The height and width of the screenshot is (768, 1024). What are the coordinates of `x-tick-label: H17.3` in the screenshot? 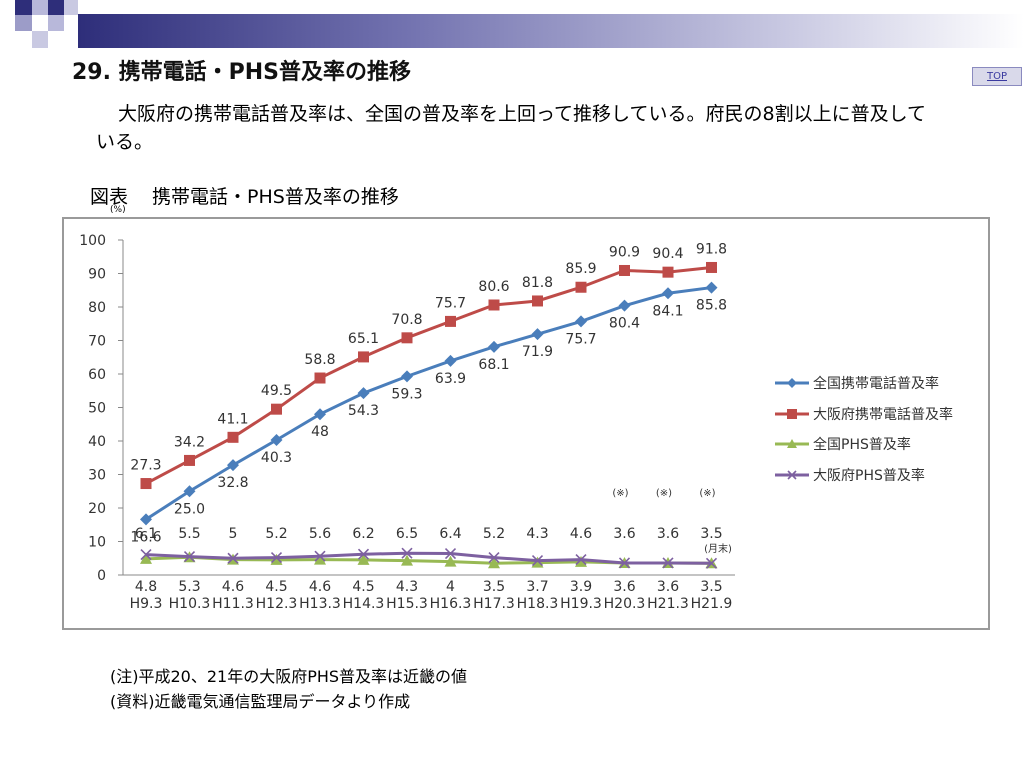 It's located at (494, 604).